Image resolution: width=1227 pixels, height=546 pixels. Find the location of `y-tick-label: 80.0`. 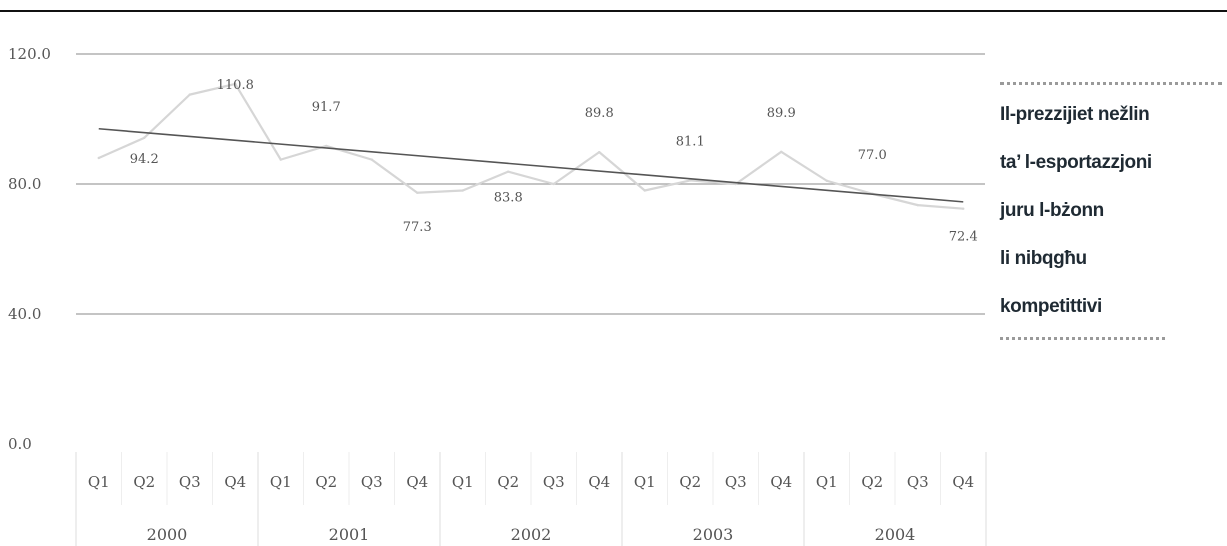

y-tick-label: 80.0 is located at coordinates (24, 184).